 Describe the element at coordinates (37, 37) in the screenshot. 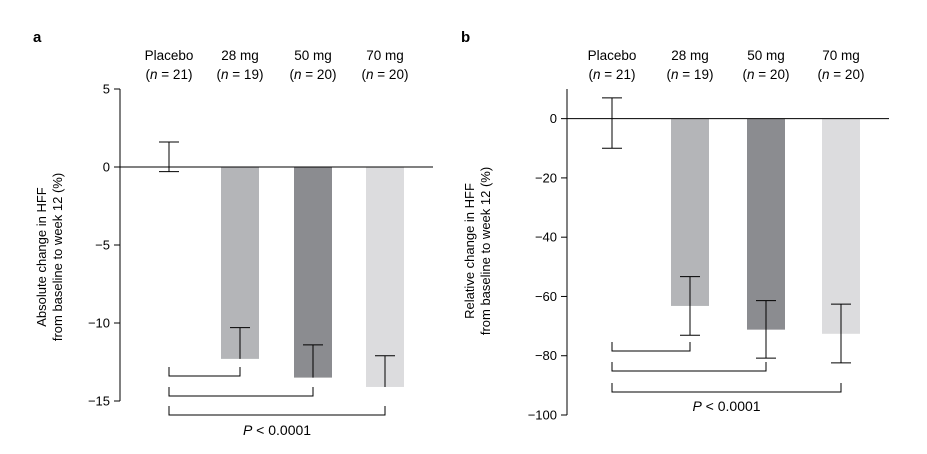

I see `panel-letter: a` at that location.